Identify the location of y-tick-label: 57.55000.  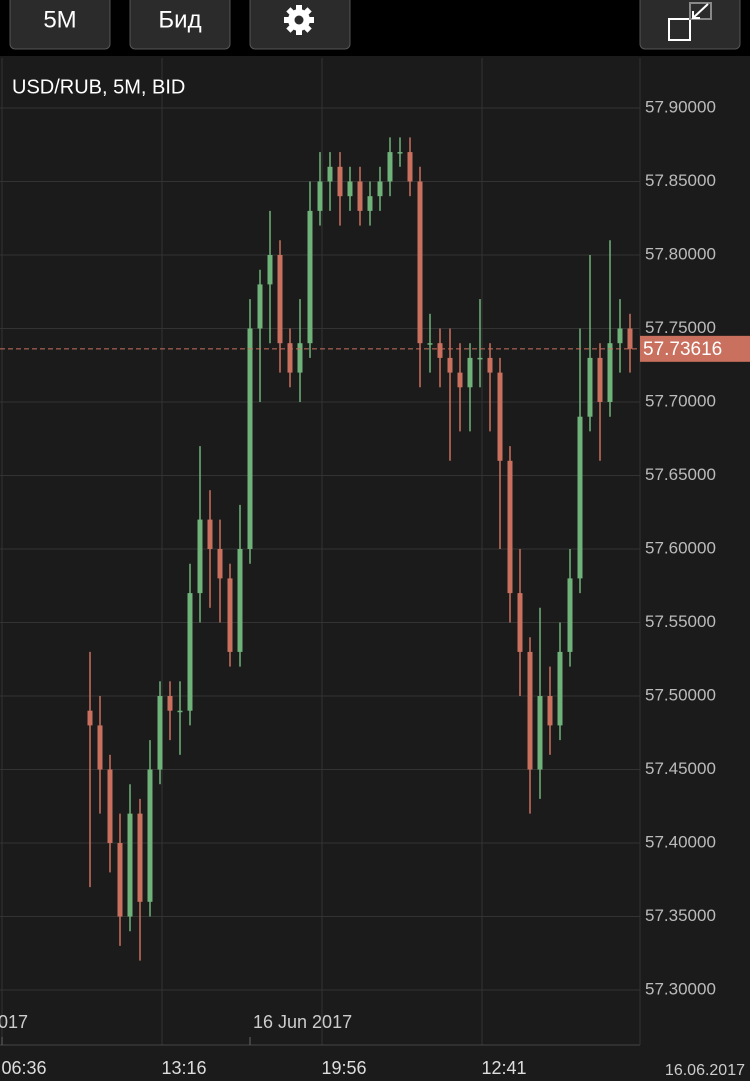
(680, 621).